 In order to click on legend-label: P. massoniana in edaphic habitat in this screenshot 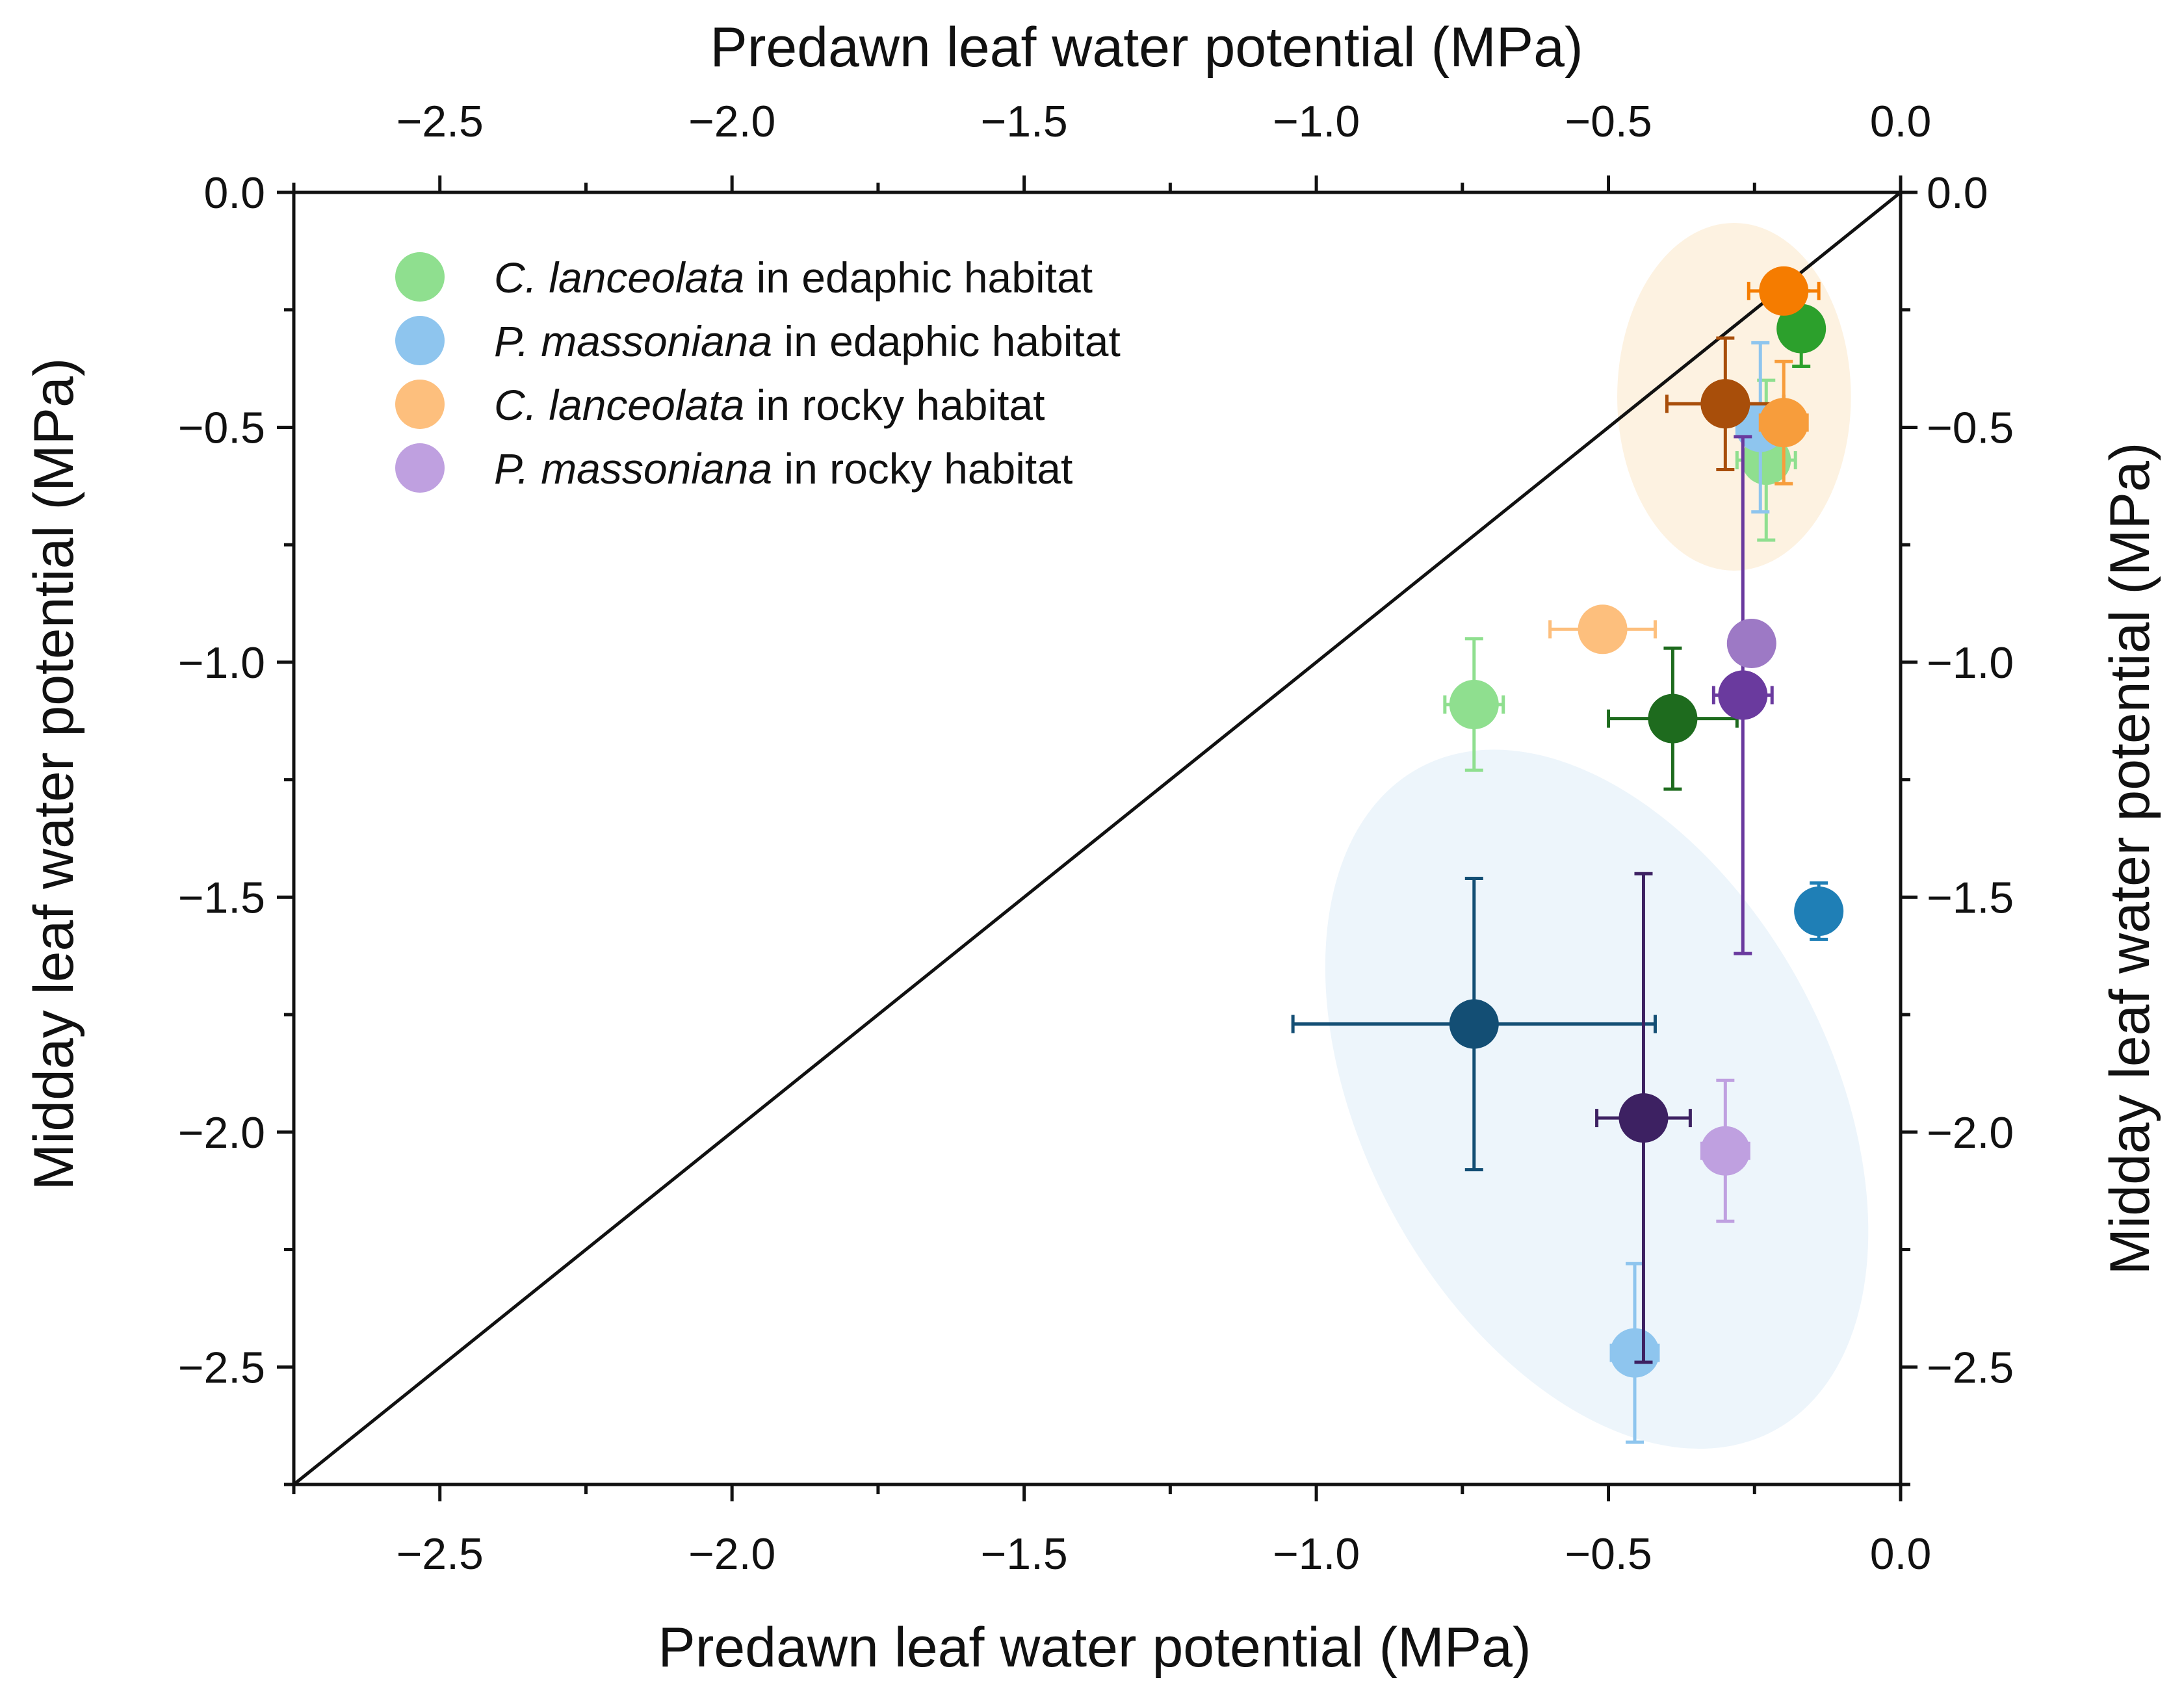, I will do `click(808, 341)`.